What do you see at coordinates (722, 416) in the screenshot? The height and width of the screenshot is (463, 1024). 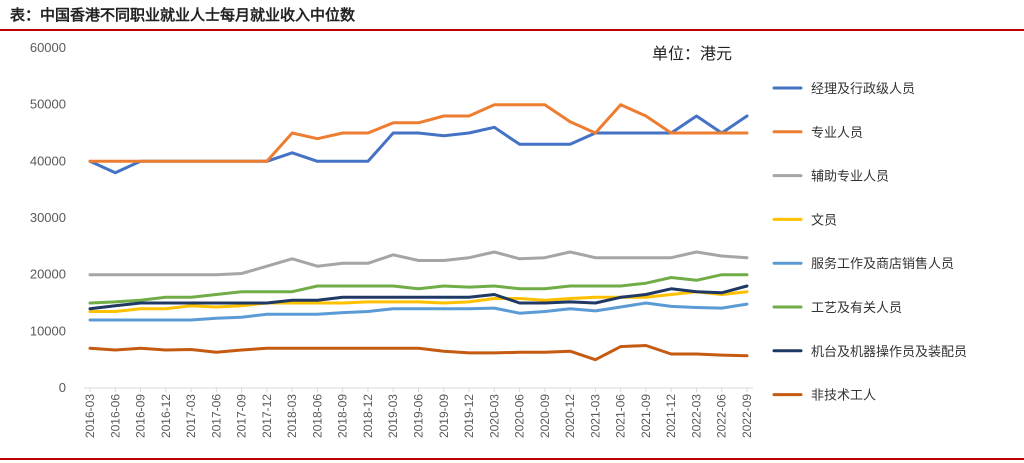 I see `x-tick-label: 2022-06` at bounding box center [722, 416].